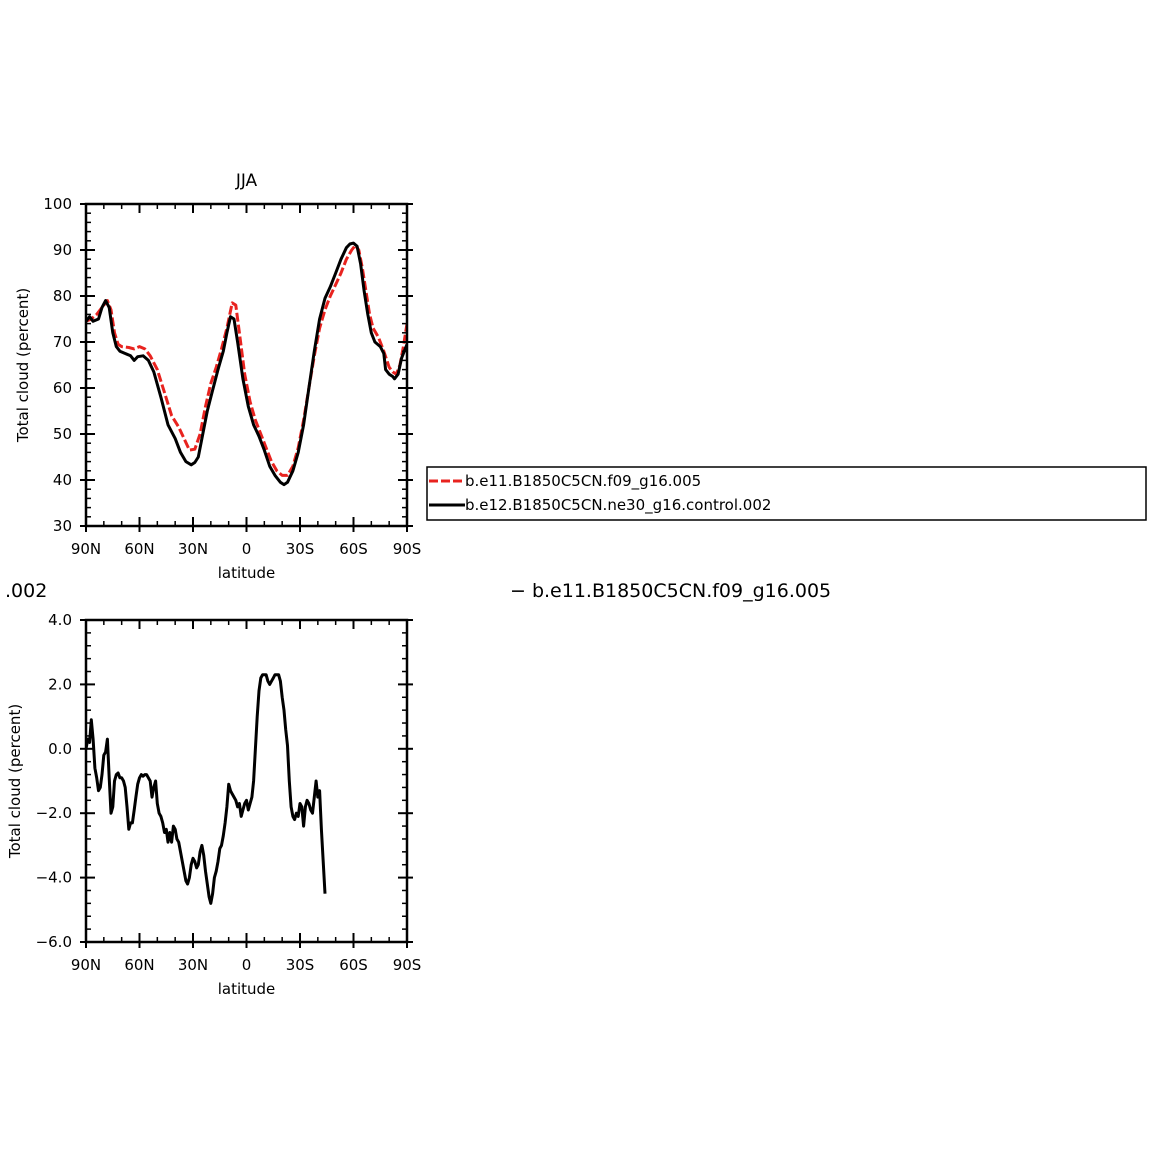 The width and height of the screenshot is (1164, 1163). What do you see at coordinates (54, 942) in the screenshot?
I see `y-tick-label: −6.0` at bounding box center [54, 942].